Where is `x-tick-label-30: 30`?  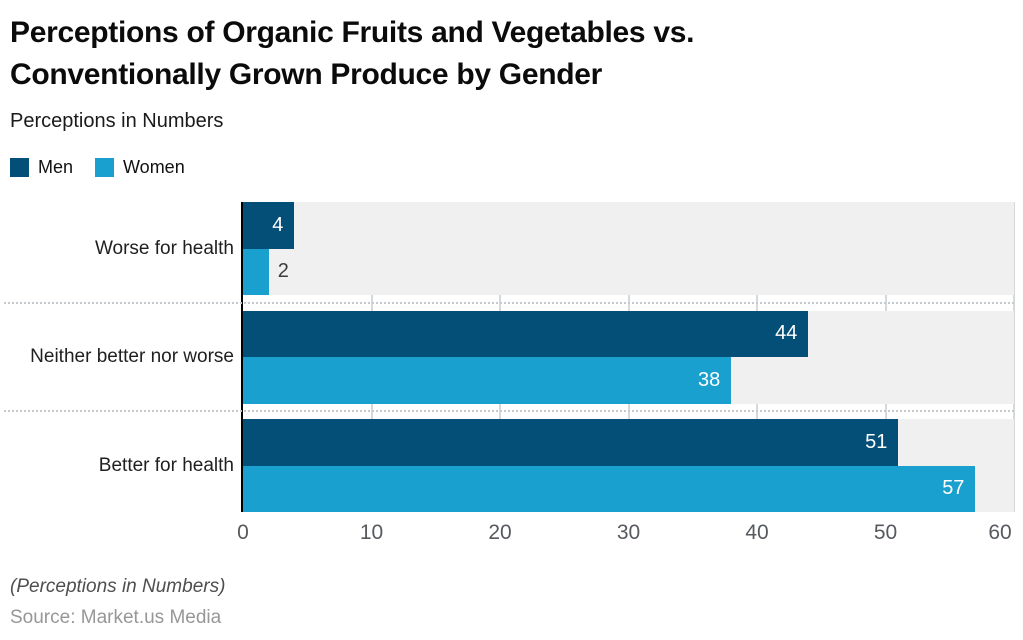 x-tick-label-30: 30 is located at coordinates (628, 532).